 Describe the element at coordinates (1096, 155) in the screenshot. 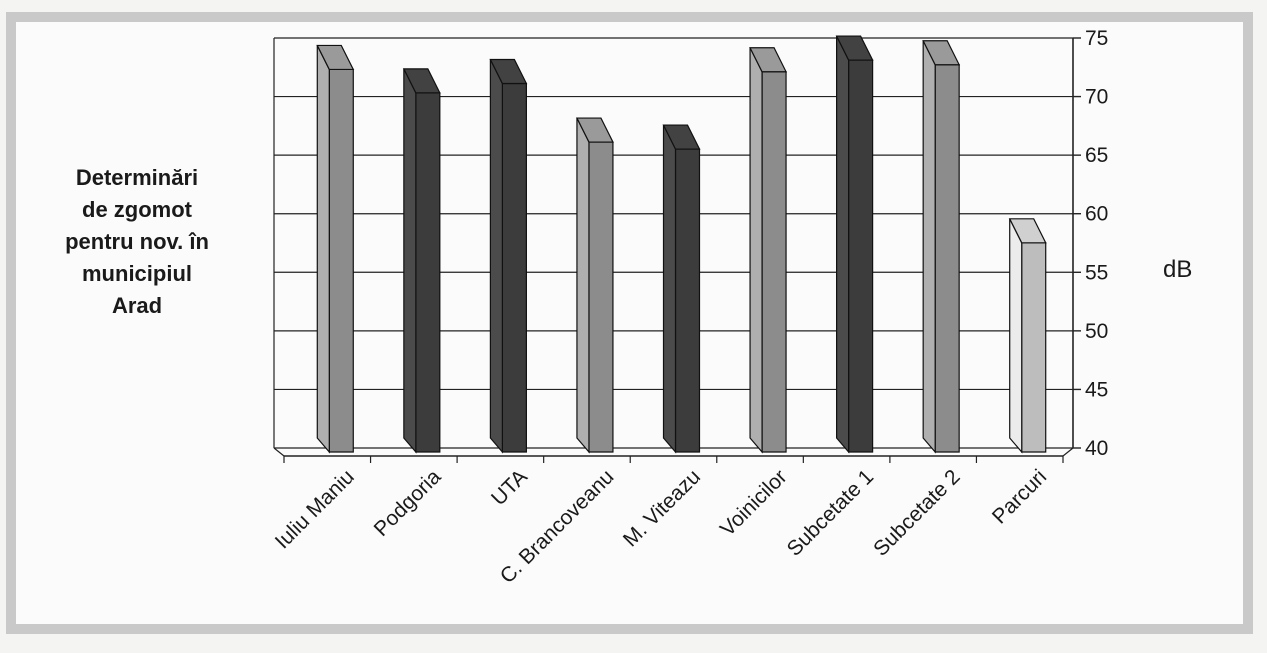

I see `y-tick-label: 65` at that location.